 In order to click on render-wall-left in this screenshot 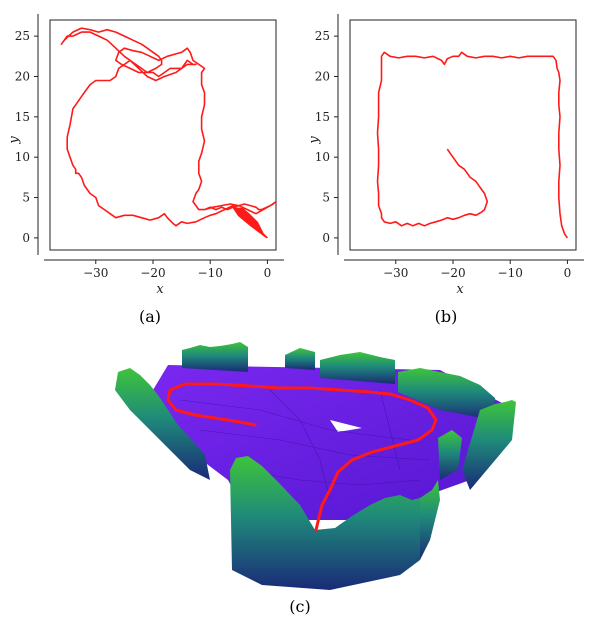, I will do `click(162, 424)`.